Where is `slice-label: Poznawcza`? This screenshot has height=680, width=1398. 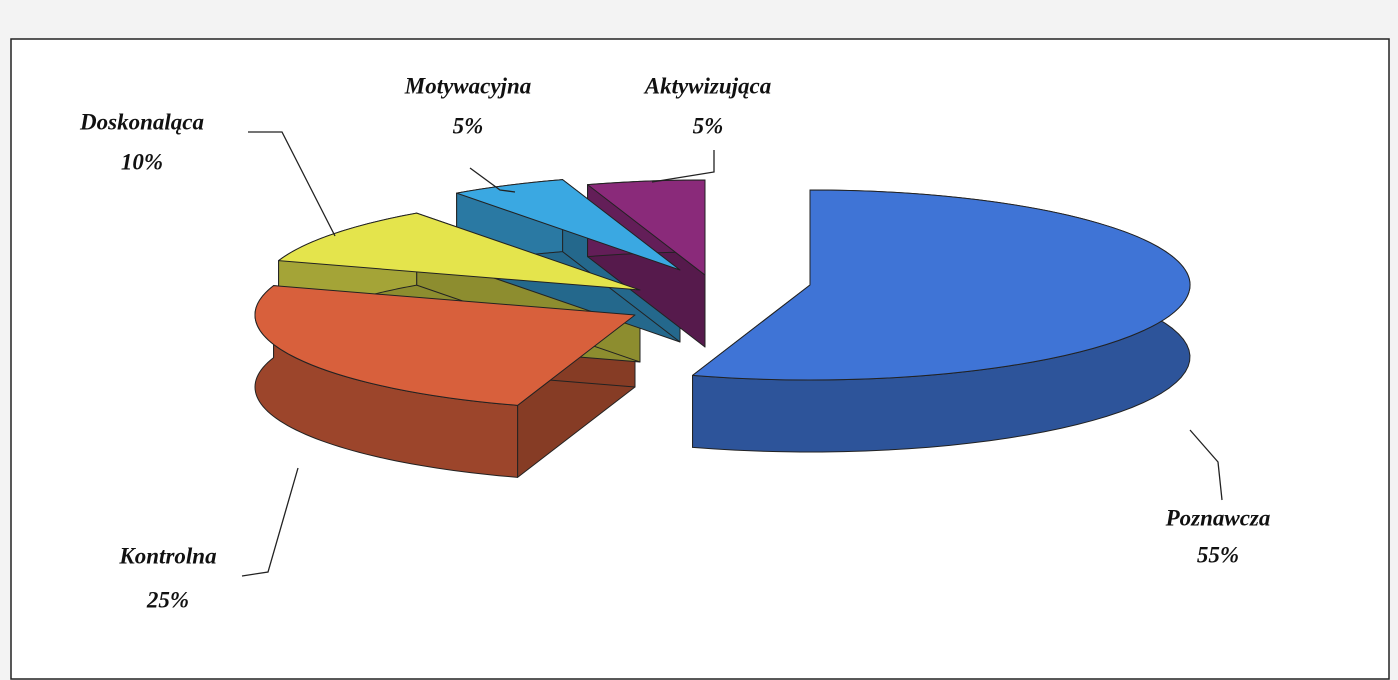
slice-label: Poznawcza is located at coordinates (1218, 517).